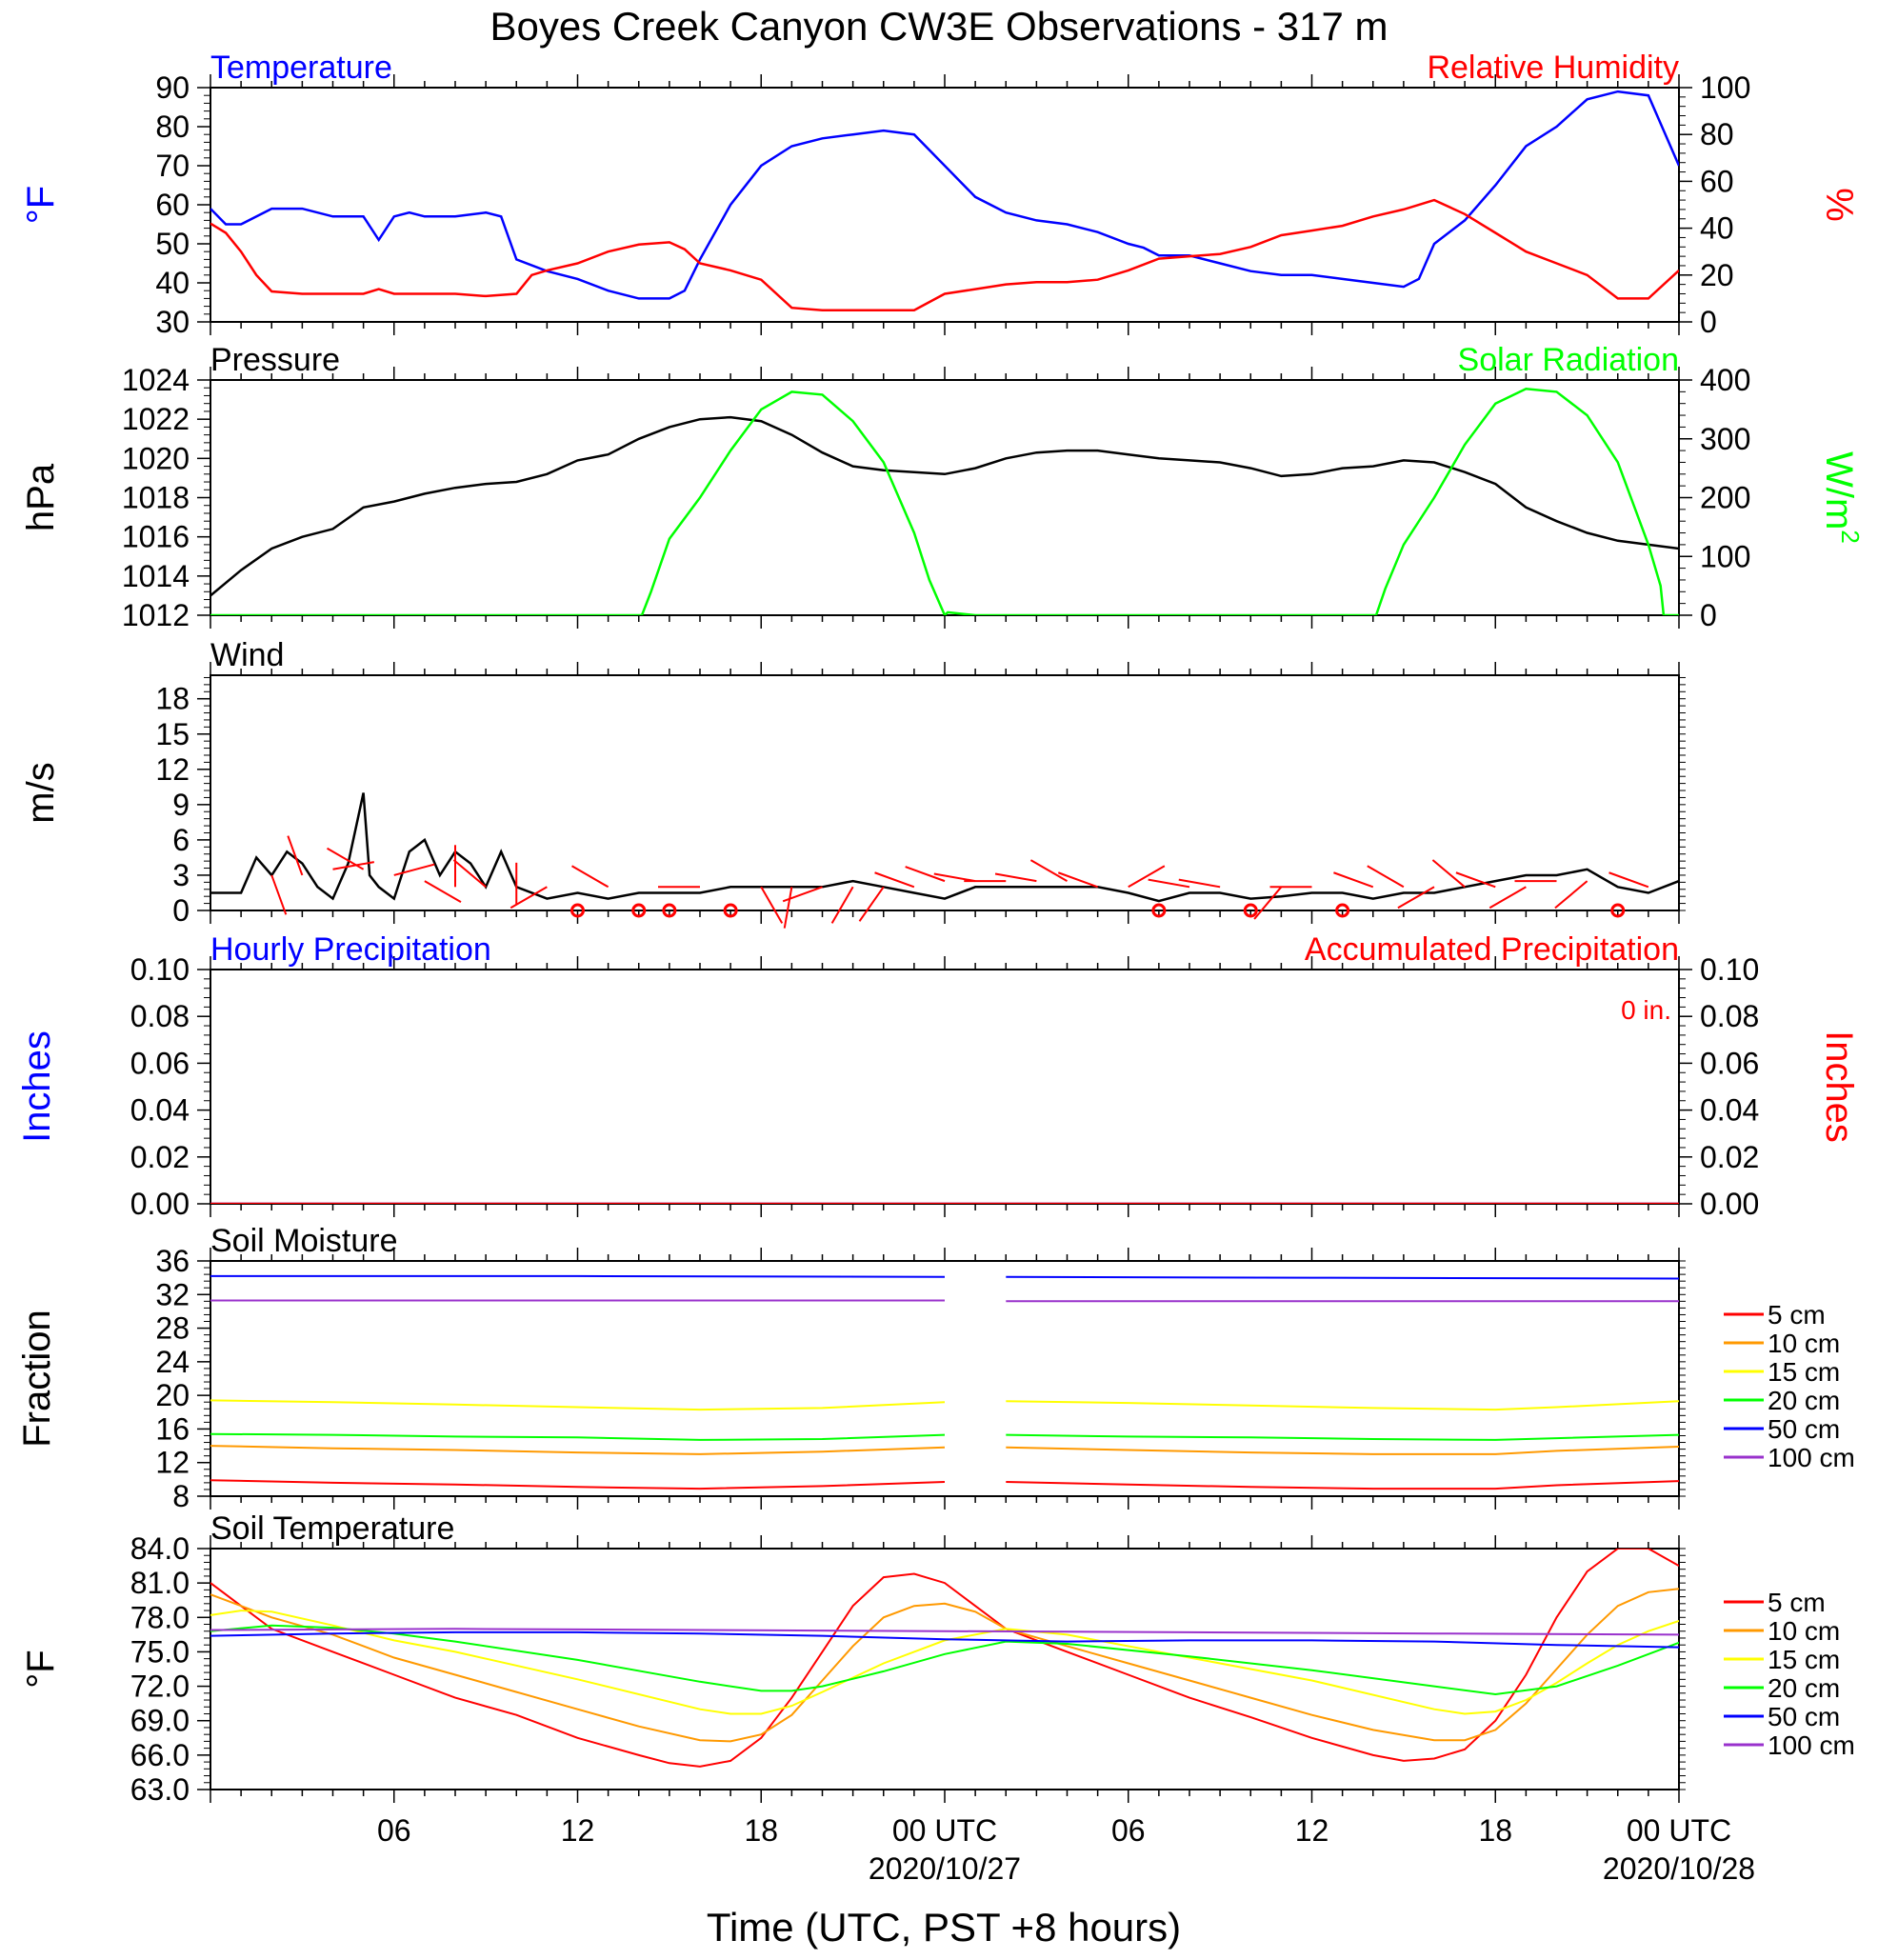  I want to click on series-line-10cm, so click(944, 1665).